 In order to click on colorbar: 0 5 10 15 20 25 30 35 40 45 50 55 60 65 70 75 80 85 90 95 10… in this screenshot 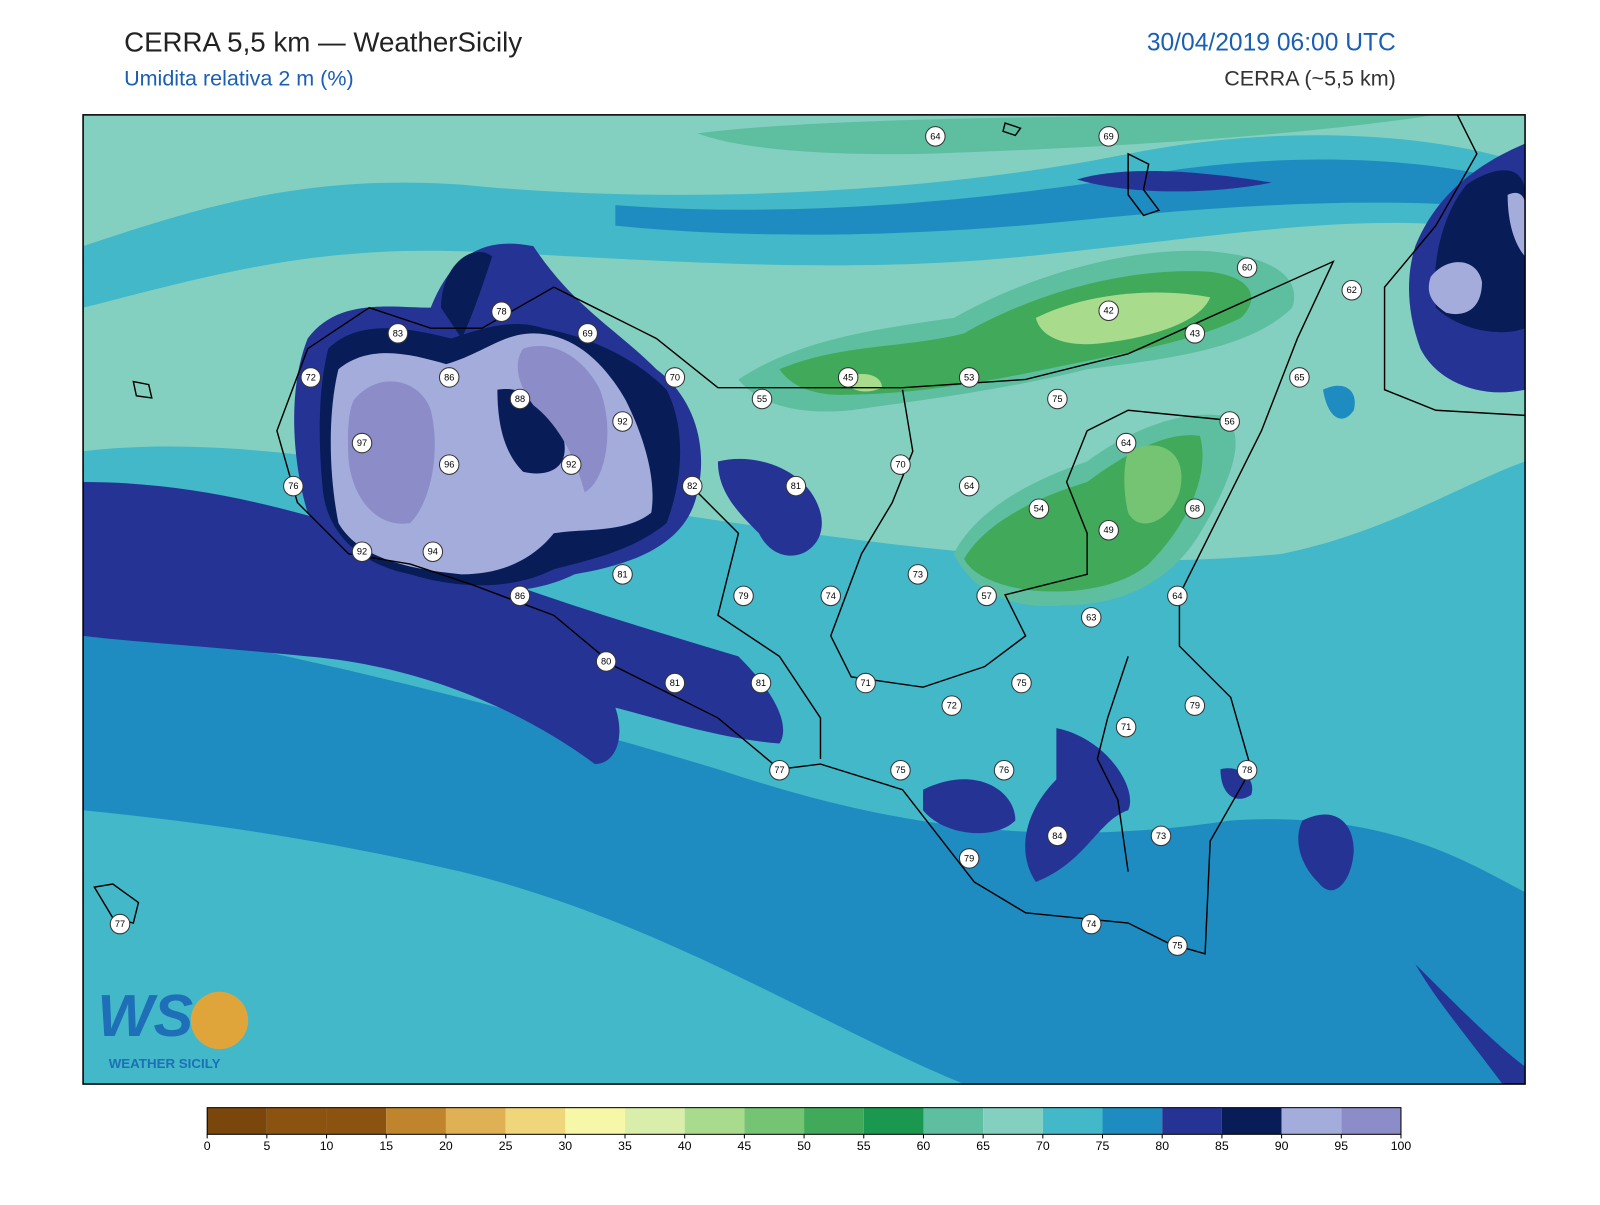, I will do `click(808, 1130)`.